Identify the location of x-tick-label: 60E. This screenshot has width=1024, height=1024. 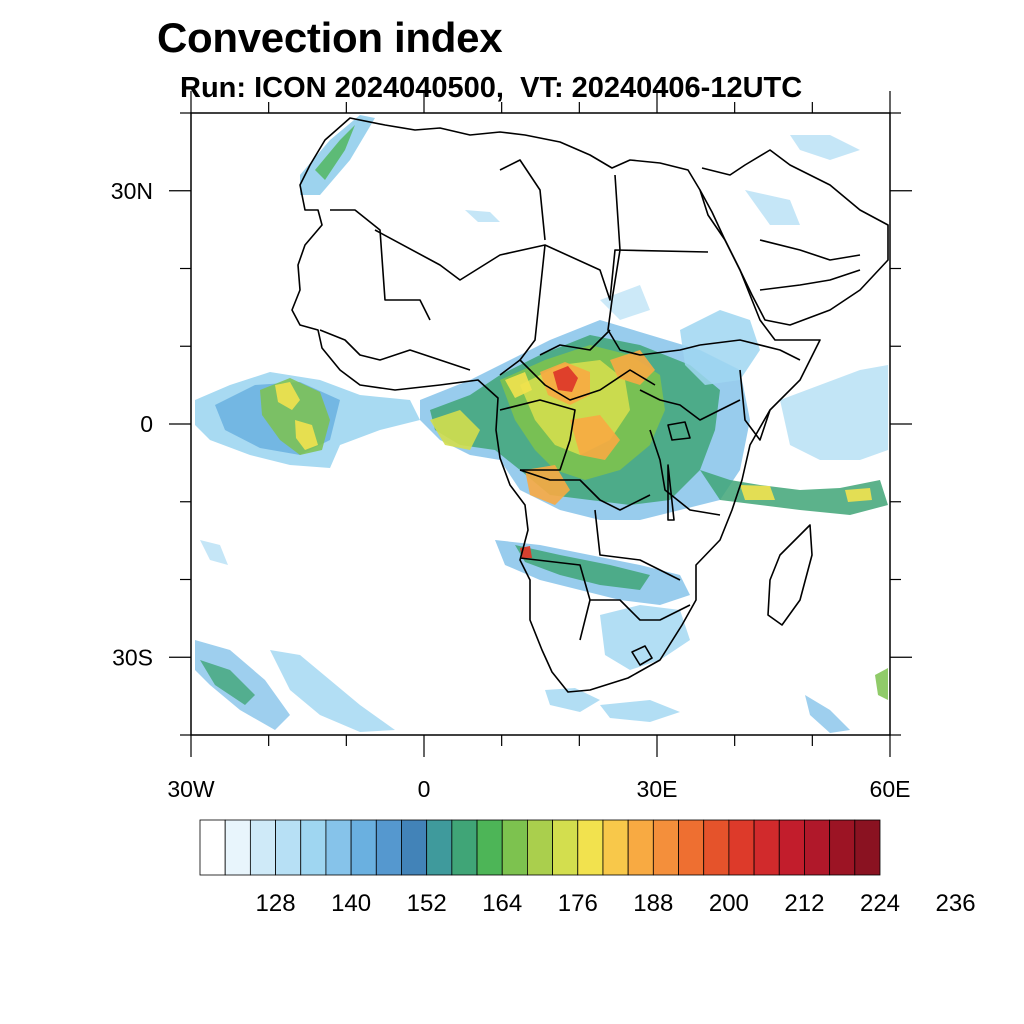
(890, 789).